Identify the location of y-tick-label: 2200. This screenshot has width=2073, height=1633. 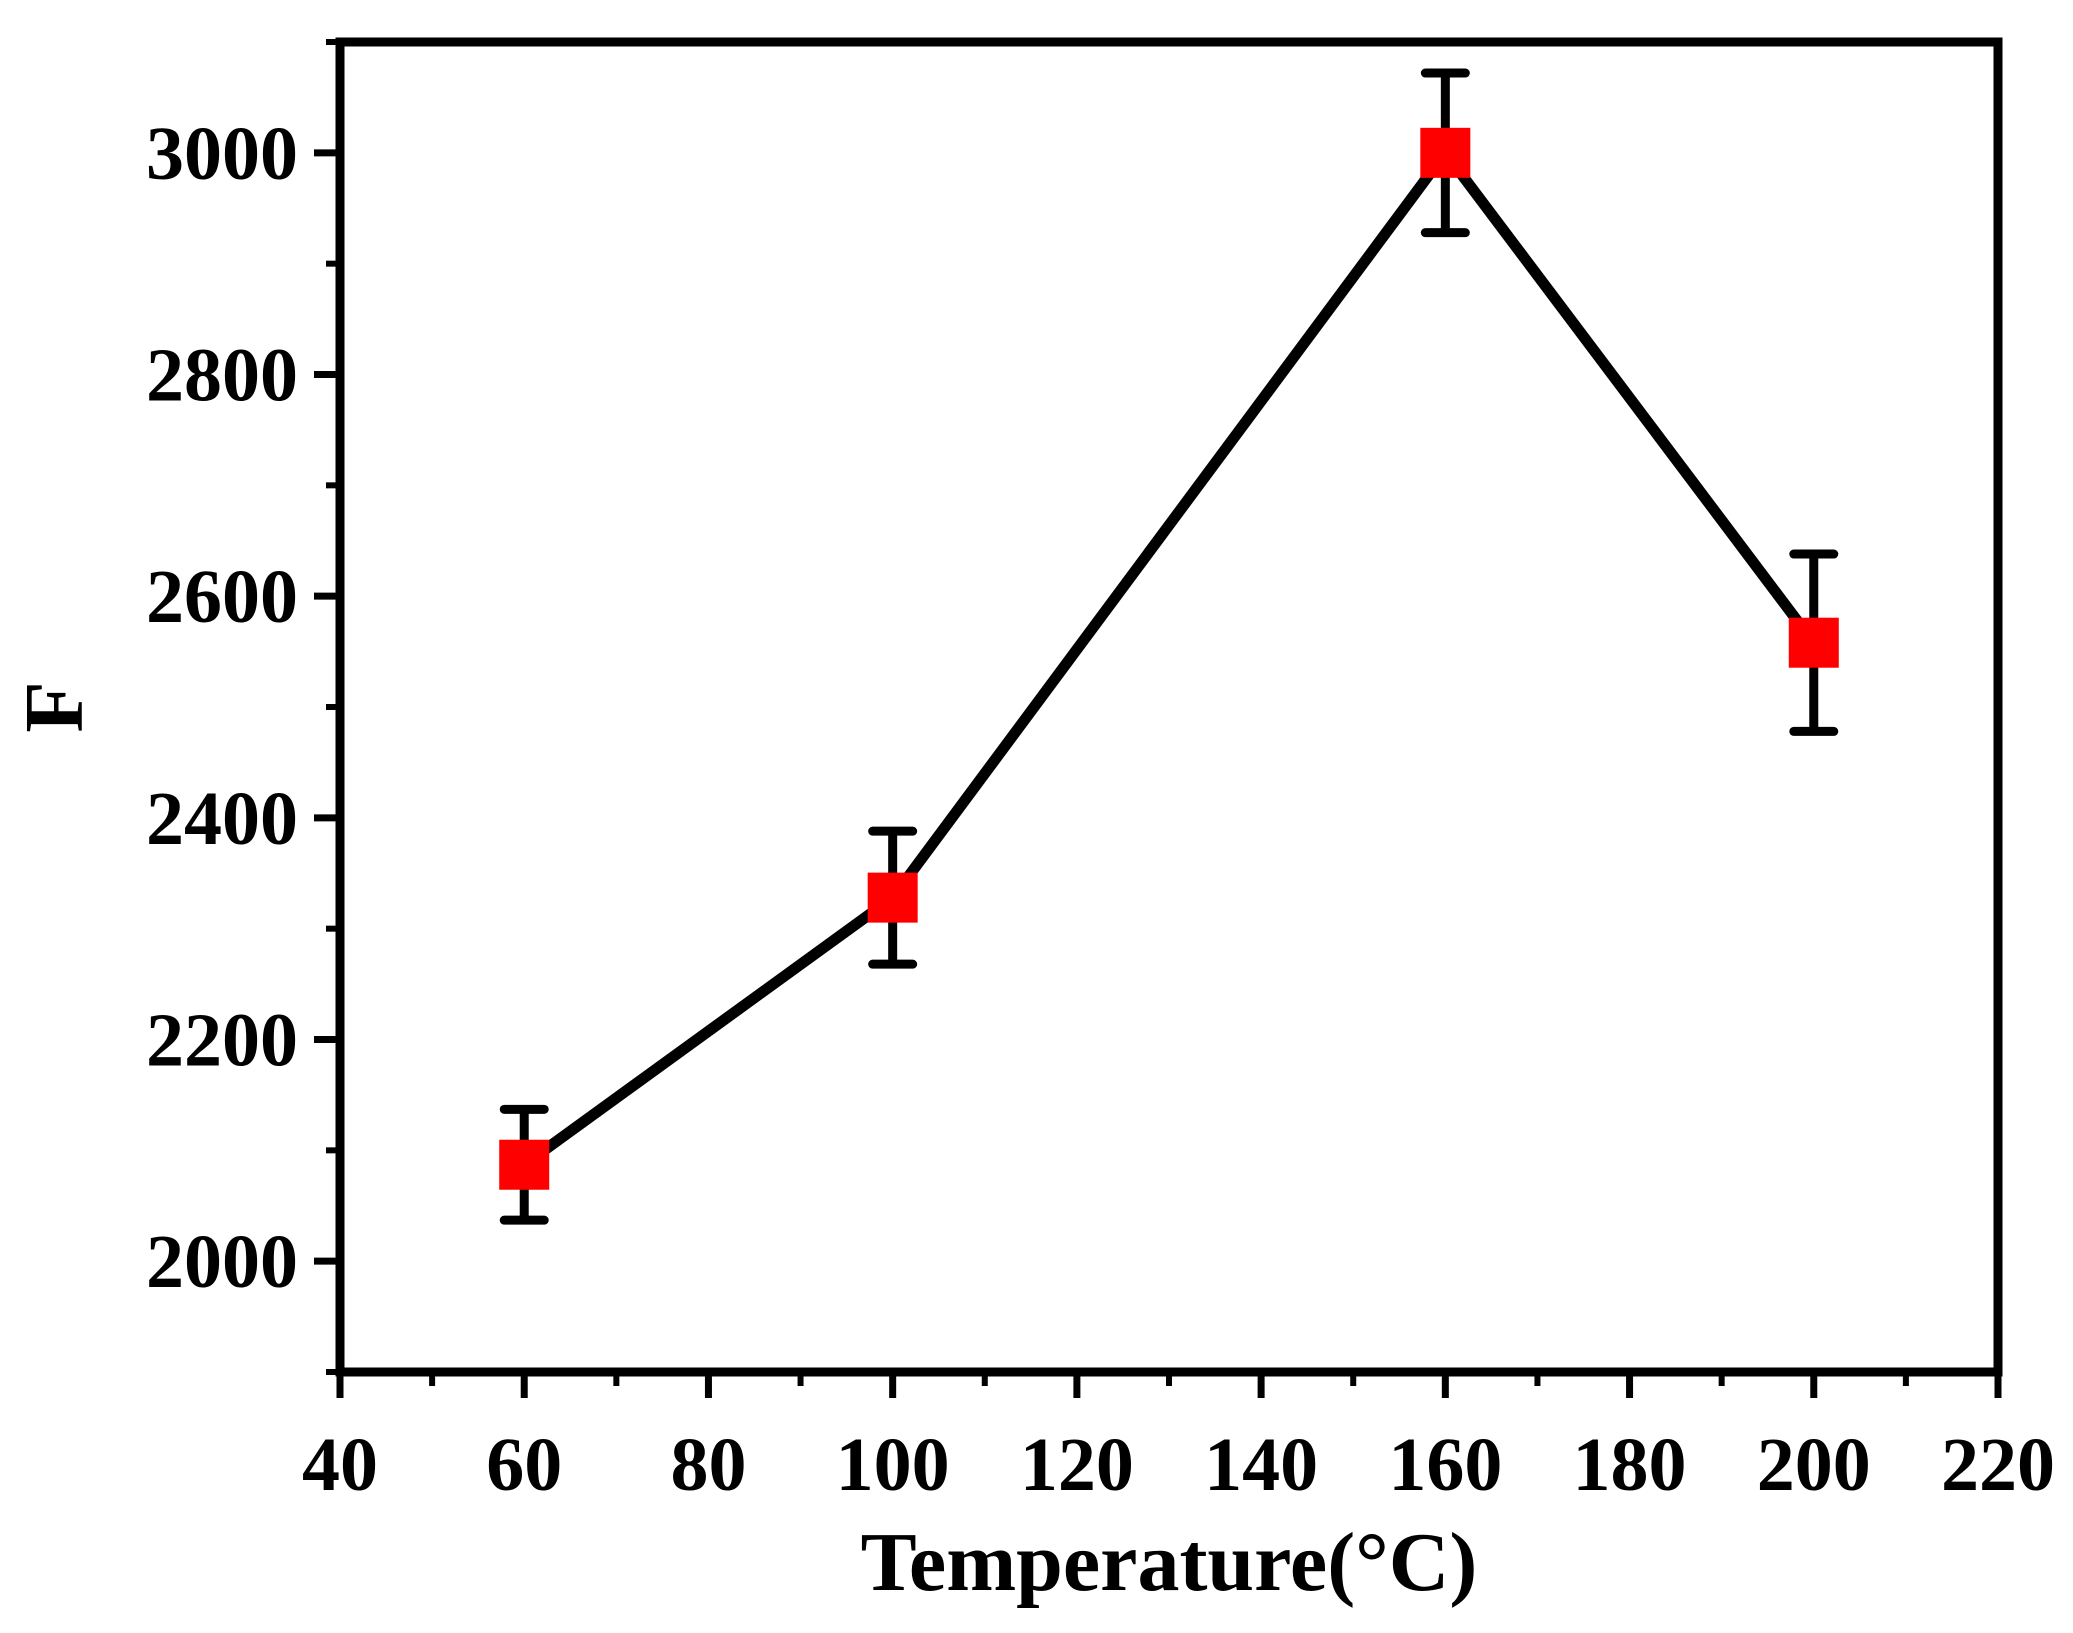
(222, 1041).